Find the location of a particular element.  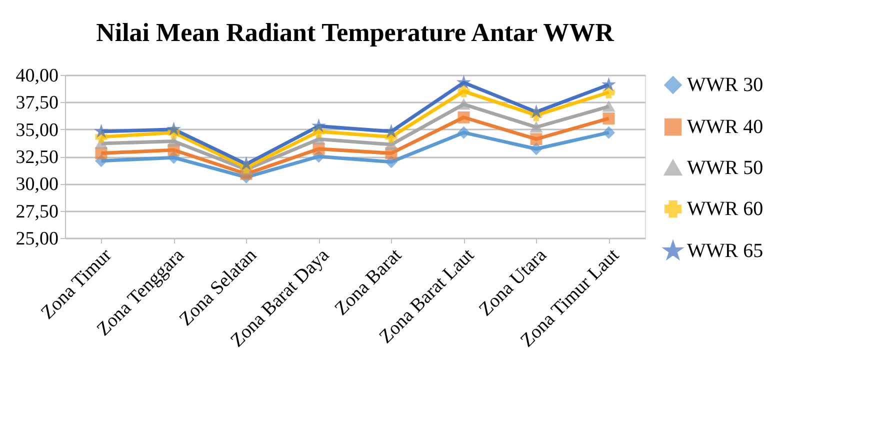

y-tick-label: 25,00 is located at coordinates (37, 239).